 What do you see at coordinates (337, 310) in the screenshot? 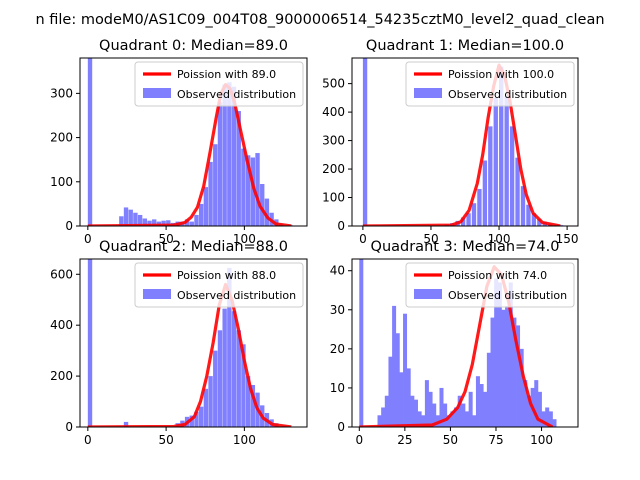
I see `y-tick-label: 30` at bounding box center [337, 310].